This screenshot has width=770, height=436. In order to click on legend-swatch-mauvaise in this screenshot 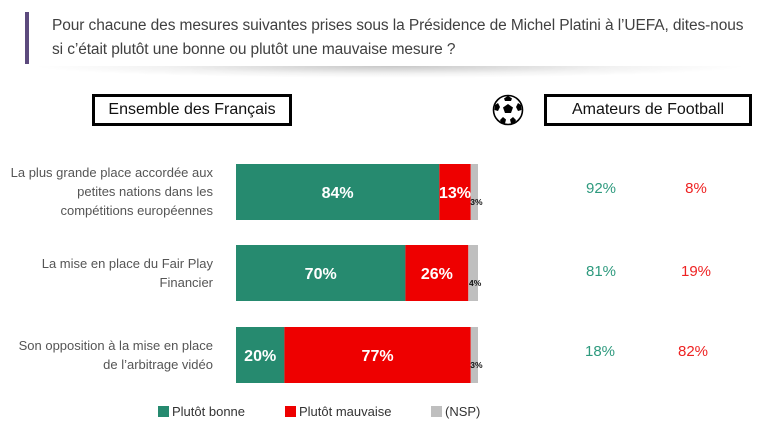, I will do `click(290, 411)`.